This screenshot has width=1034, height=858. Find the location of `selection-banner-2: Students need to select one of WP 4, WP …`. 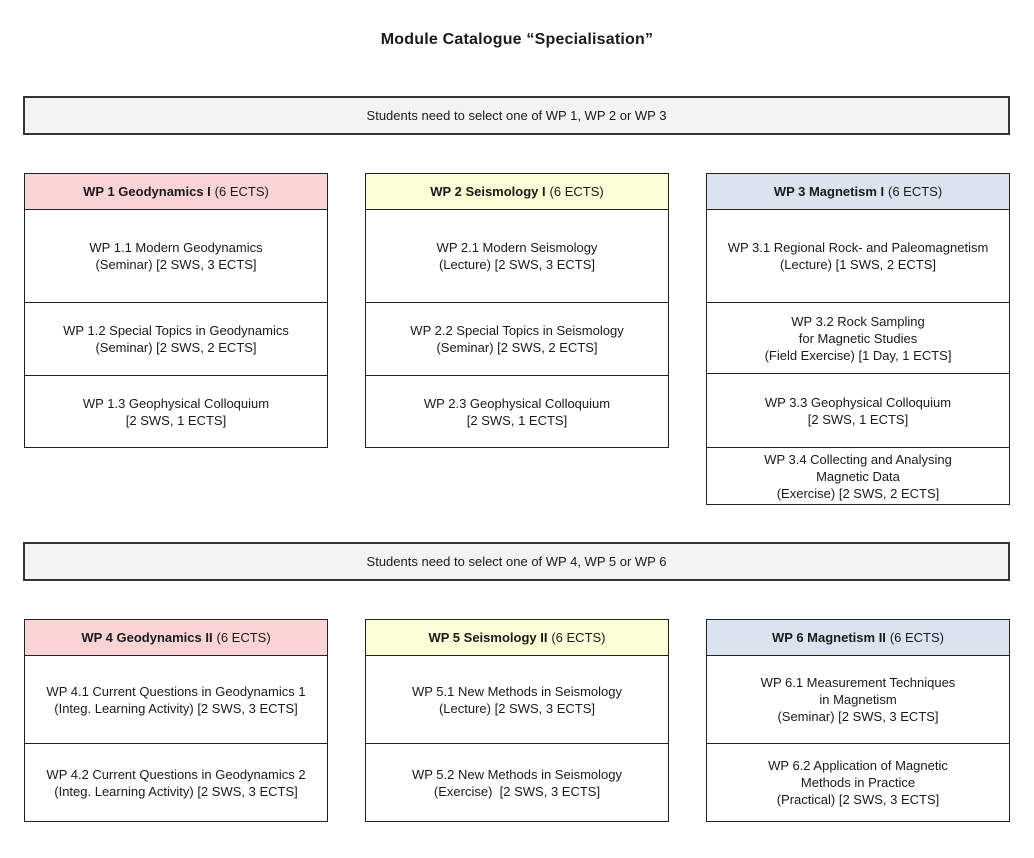

selection-banner-2: Students need to select one of WP 4, WP … is located at coordinates (516, 561).